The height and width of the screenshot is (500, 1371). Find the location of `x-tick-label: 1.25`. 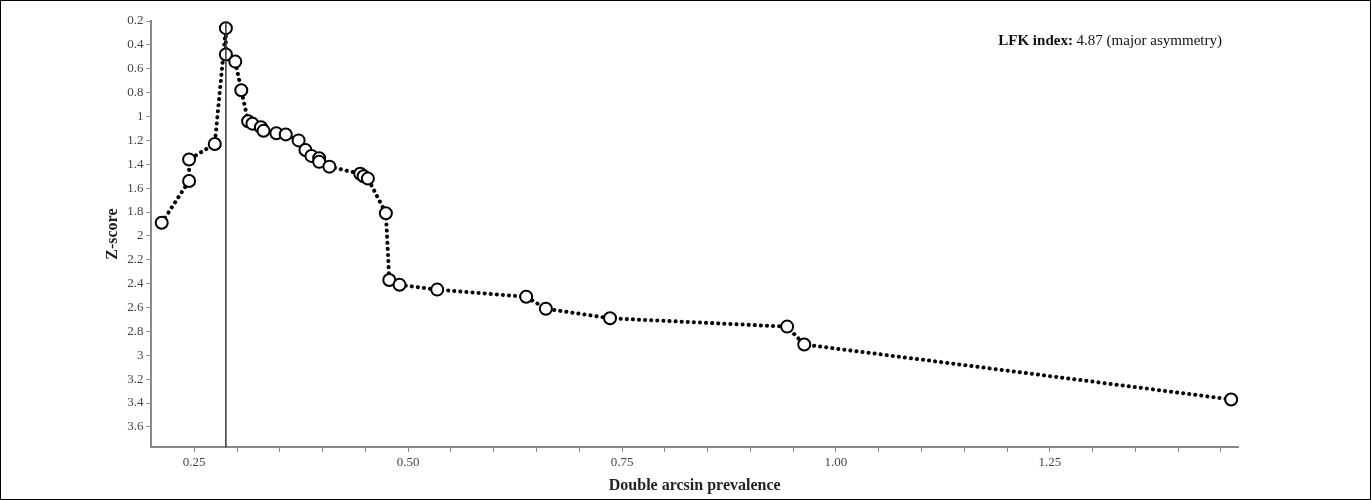

x-tick-label: 1.25 is located at coordinates (1050, 462).